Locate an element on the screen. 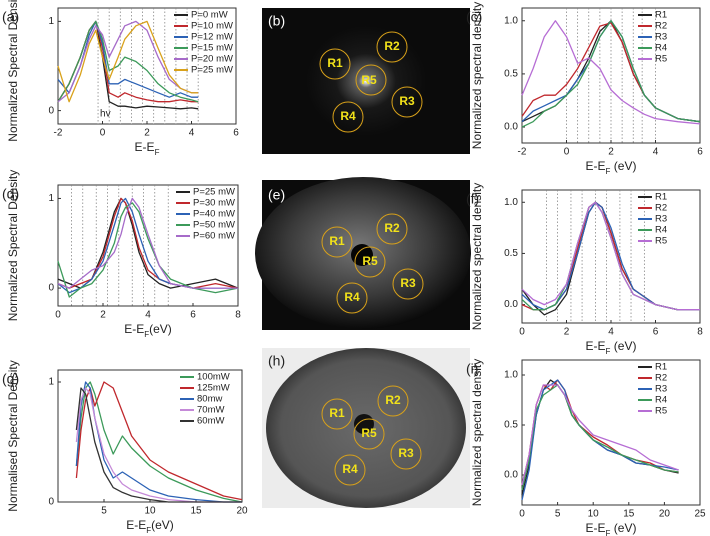 Image resolution: width=710 pixels, height=536 pixels. panel-label: (a) is located at coordinates (10, 17).